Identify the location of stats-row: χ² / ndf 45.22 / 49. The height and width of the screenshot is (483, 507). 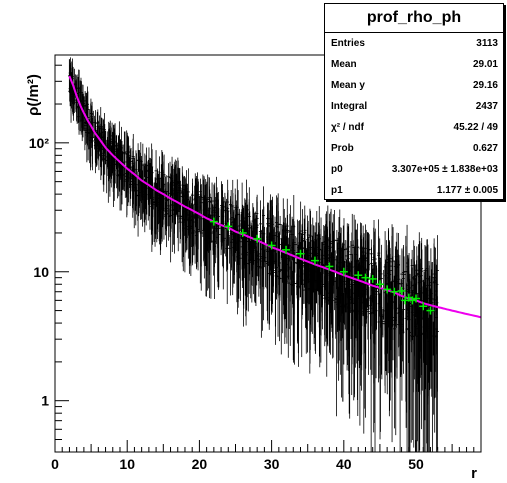
(414, 127).